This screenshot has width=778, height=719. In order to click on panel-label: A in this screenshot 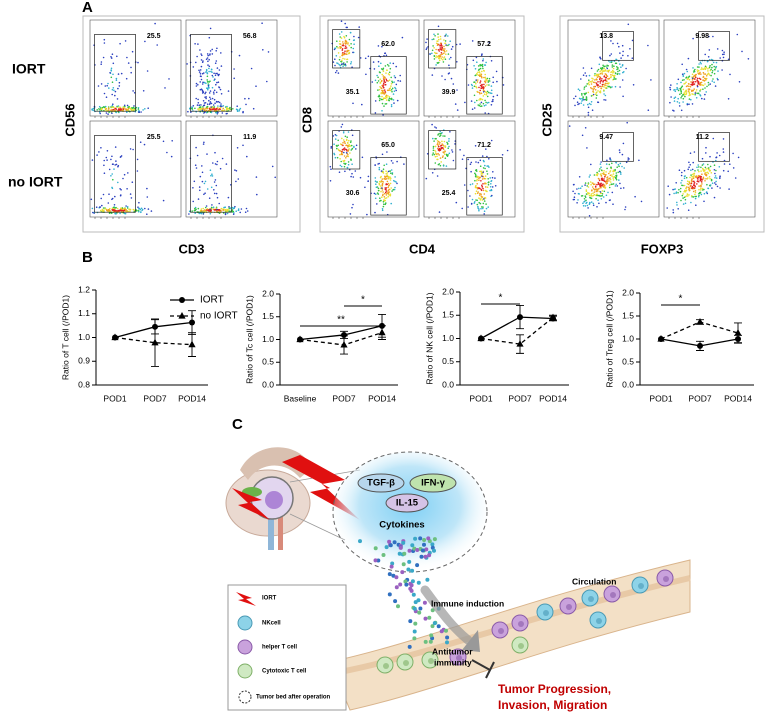, I will do `click(87, 8)`.